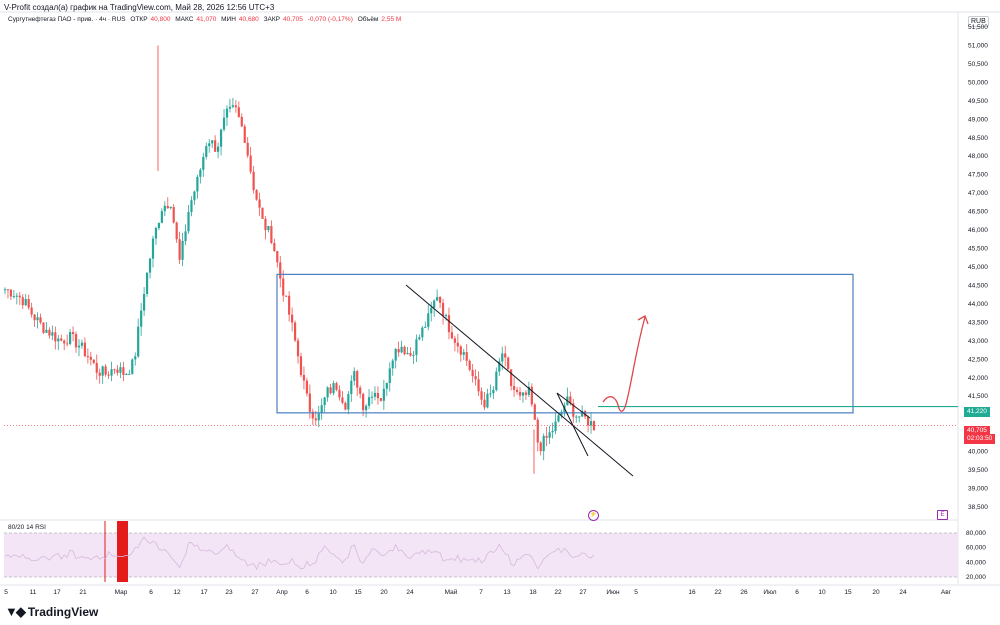 The height and width of the screenshot is (625, 1000). What do you see at coordinates (643, 320) in the screenshot?
I see `forecast-arrow-head` at bounding box center [643, 320].